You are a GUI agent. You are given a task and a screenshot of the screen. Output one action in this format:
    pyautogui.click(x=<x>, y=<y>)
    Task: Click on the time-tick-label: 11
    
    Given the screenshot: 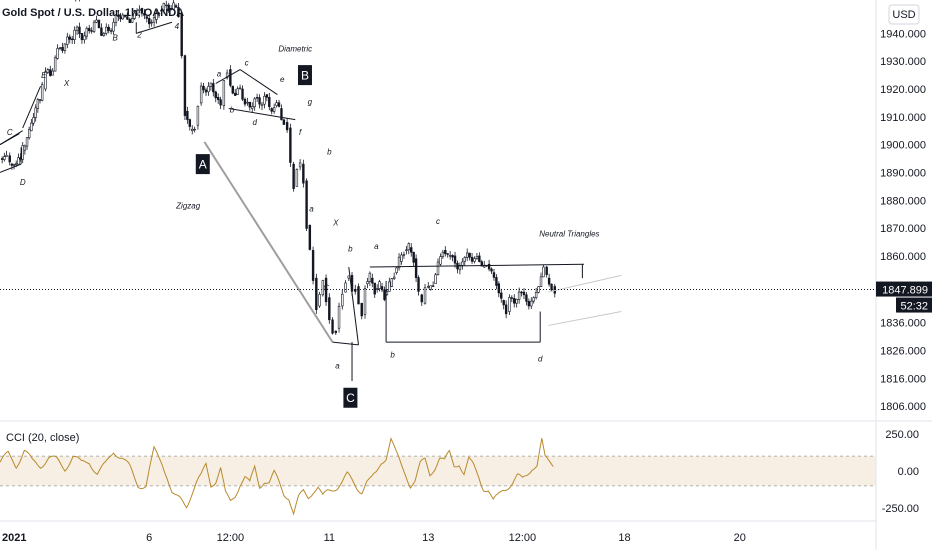 What is the action you would take?
    pyautogui.click(x=329, y=538)
    